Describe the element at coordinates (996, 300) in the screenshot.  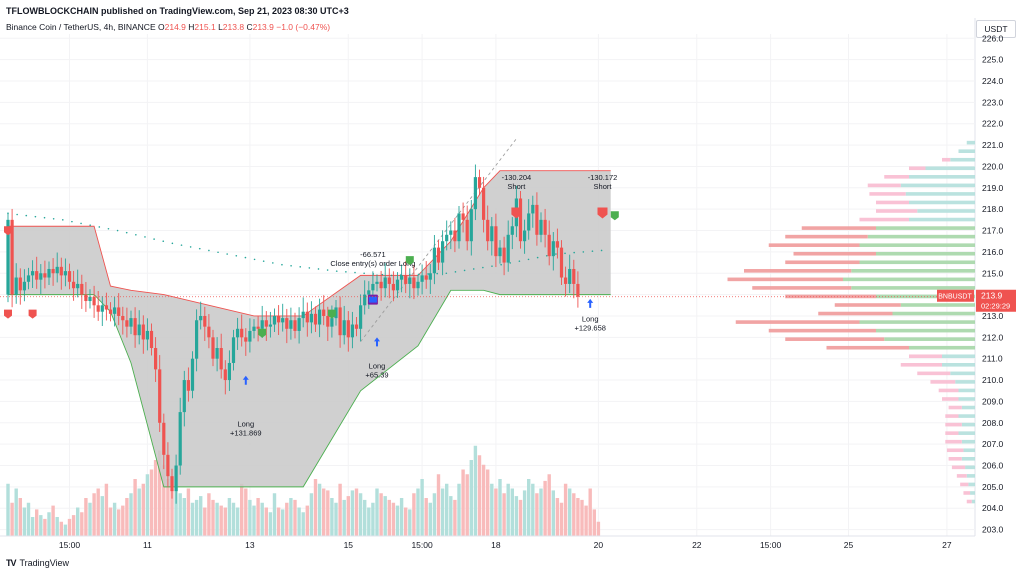
I see `price-tag-bg` at that location.